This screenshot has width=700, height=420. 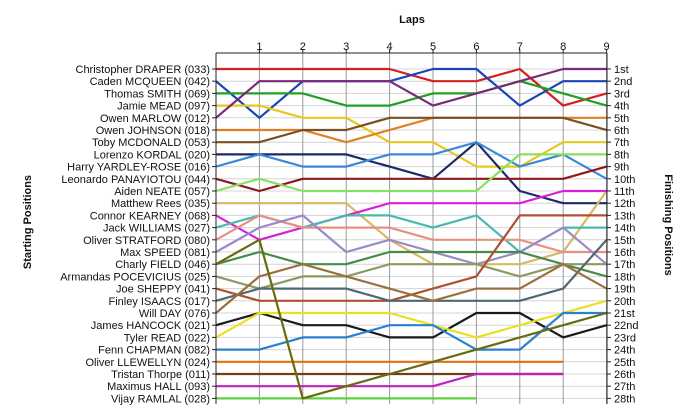 What do you see at coordinates (624, 302) in the screenshot?
I see `finish-label: 20th` at bounding box center [624, 302].